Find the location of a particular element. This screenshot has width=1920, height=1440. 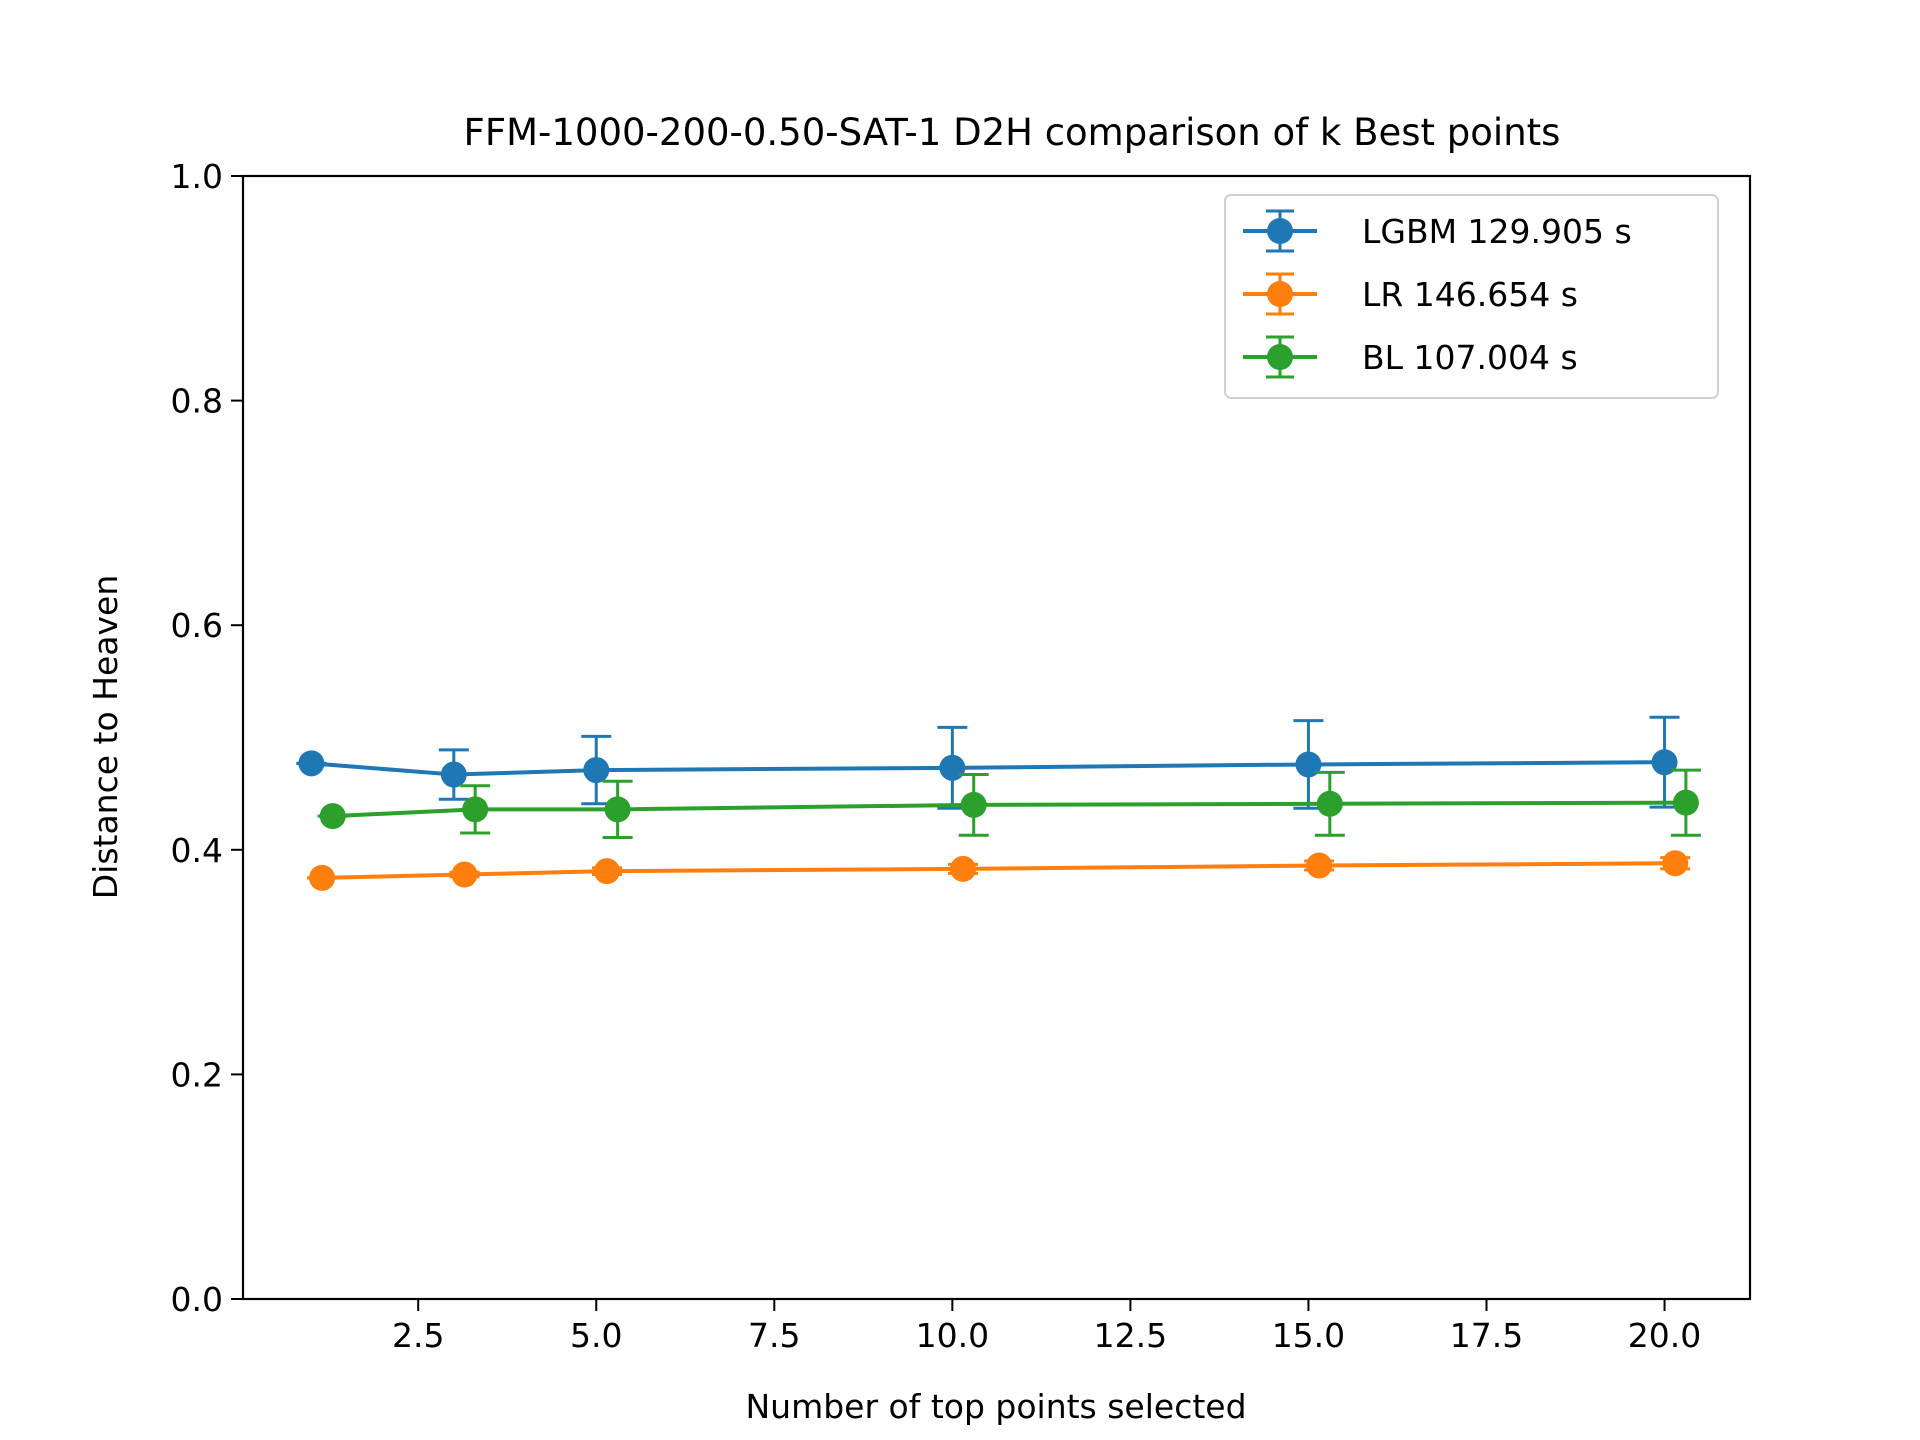

y-tick-label: 0.8 is located at coordinates (197, 401).